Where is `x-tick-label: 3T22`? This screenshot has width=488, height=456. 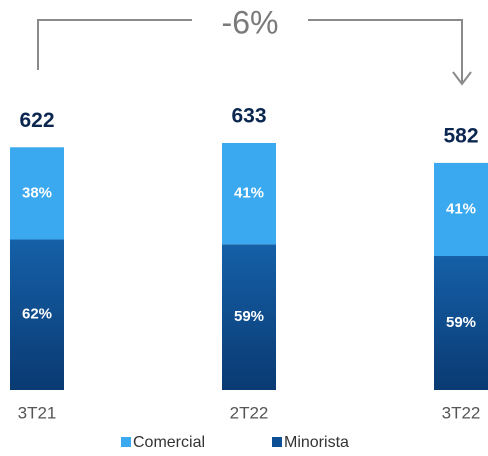 x-tick-label: 3T22 is located at coordinates (461, 412).